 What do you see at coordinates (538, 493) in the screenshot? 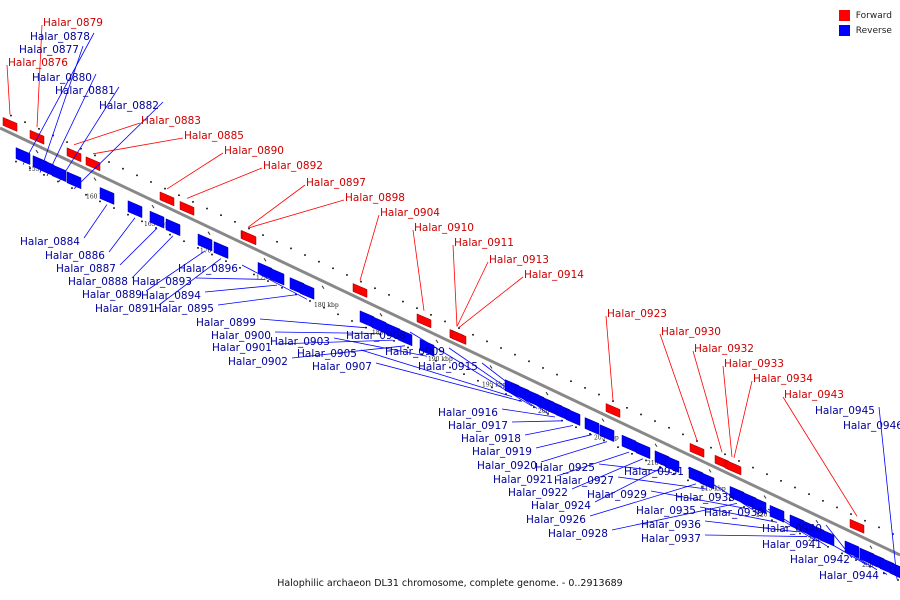
I see `reverse-gene-label: Halar_0922` at bounding box center [538, 493].